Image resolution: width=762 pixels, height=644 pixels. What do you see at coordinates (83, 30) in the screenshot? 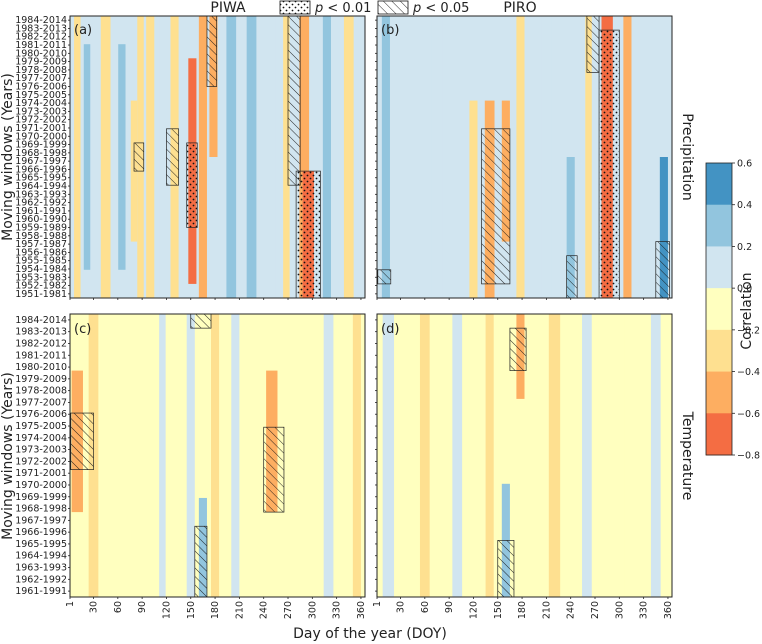
I see `panel-a-label: (a)` at bounding box center [83, 30].